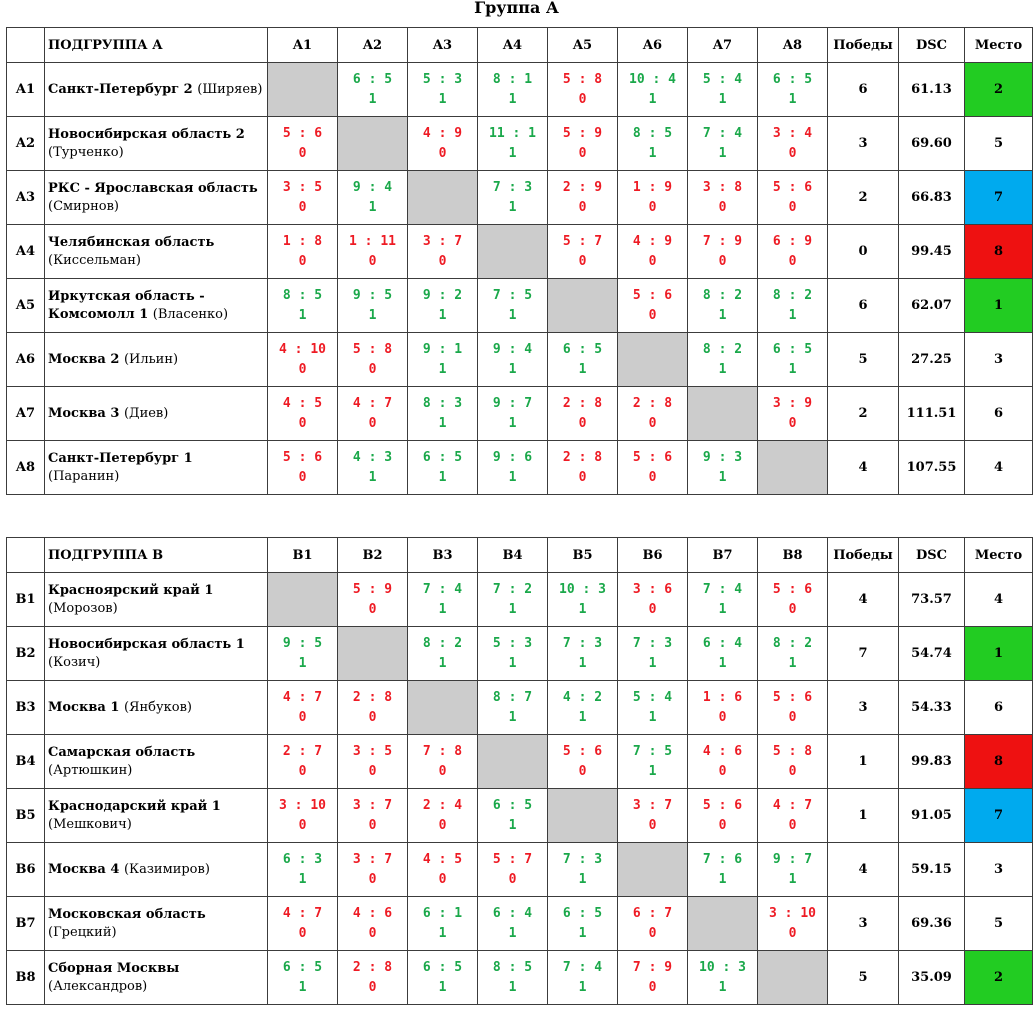  What do you see at coordinates (652, 913) in the screenshot?
I see `match-score: 6 : 7` at bounding box center [652, 913].